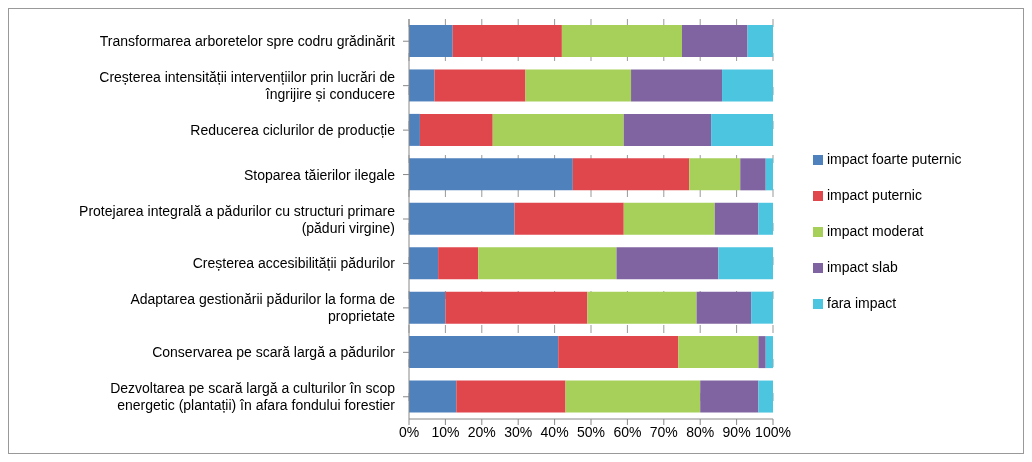 This screenshot has height=462, width=1032. I want to click on legend-label: impact foarte puternic, so click(894, 159).